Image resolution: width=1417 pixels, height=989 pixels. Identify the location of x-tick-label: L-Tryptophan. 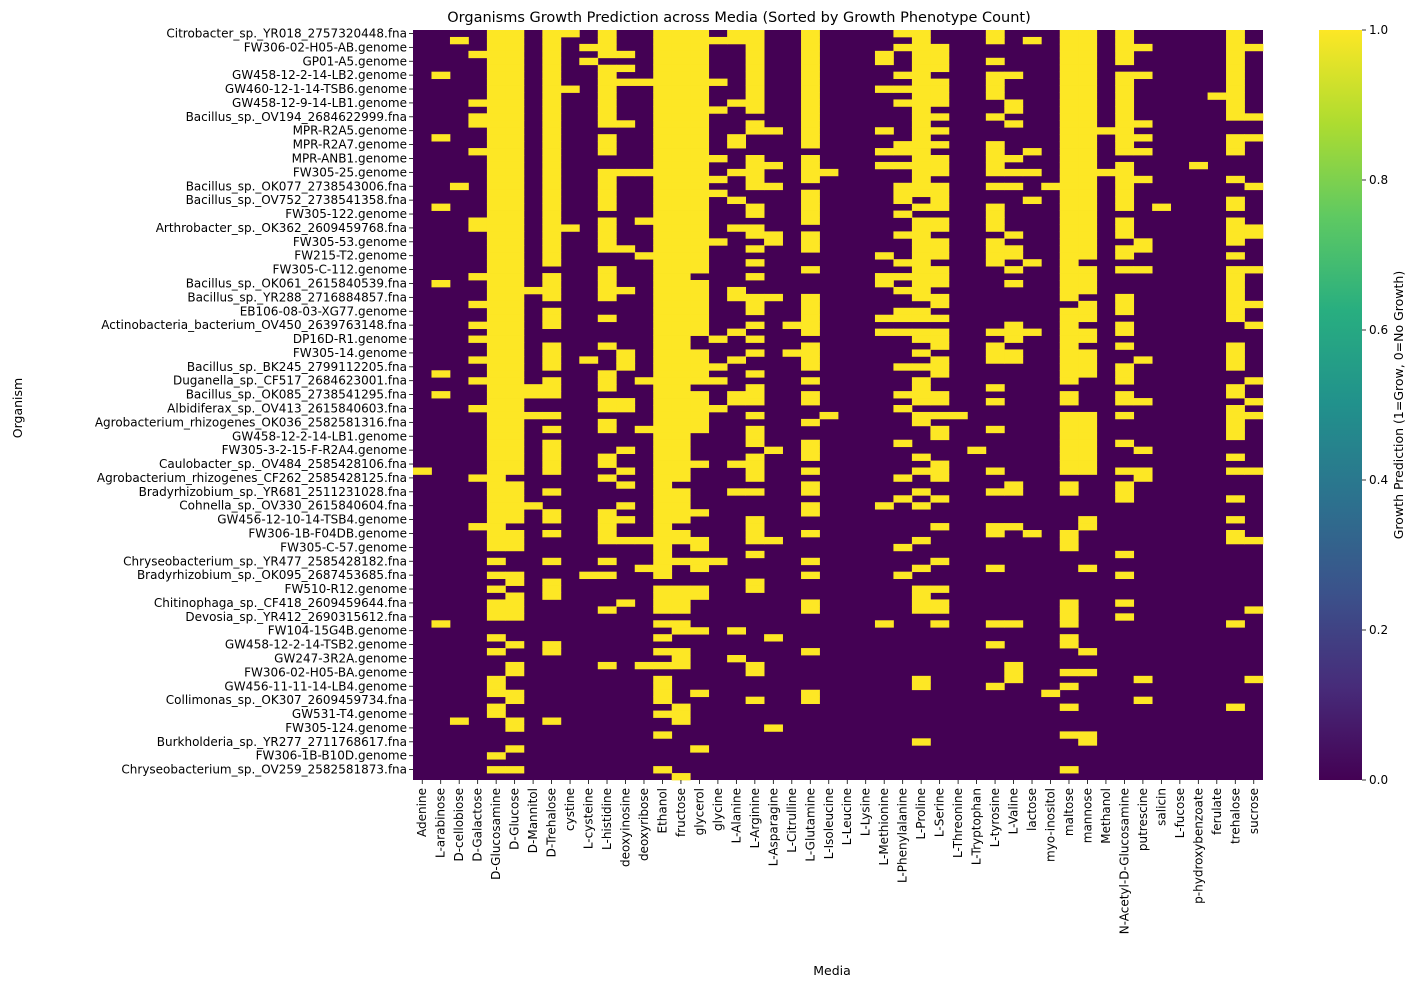
(977, 826).